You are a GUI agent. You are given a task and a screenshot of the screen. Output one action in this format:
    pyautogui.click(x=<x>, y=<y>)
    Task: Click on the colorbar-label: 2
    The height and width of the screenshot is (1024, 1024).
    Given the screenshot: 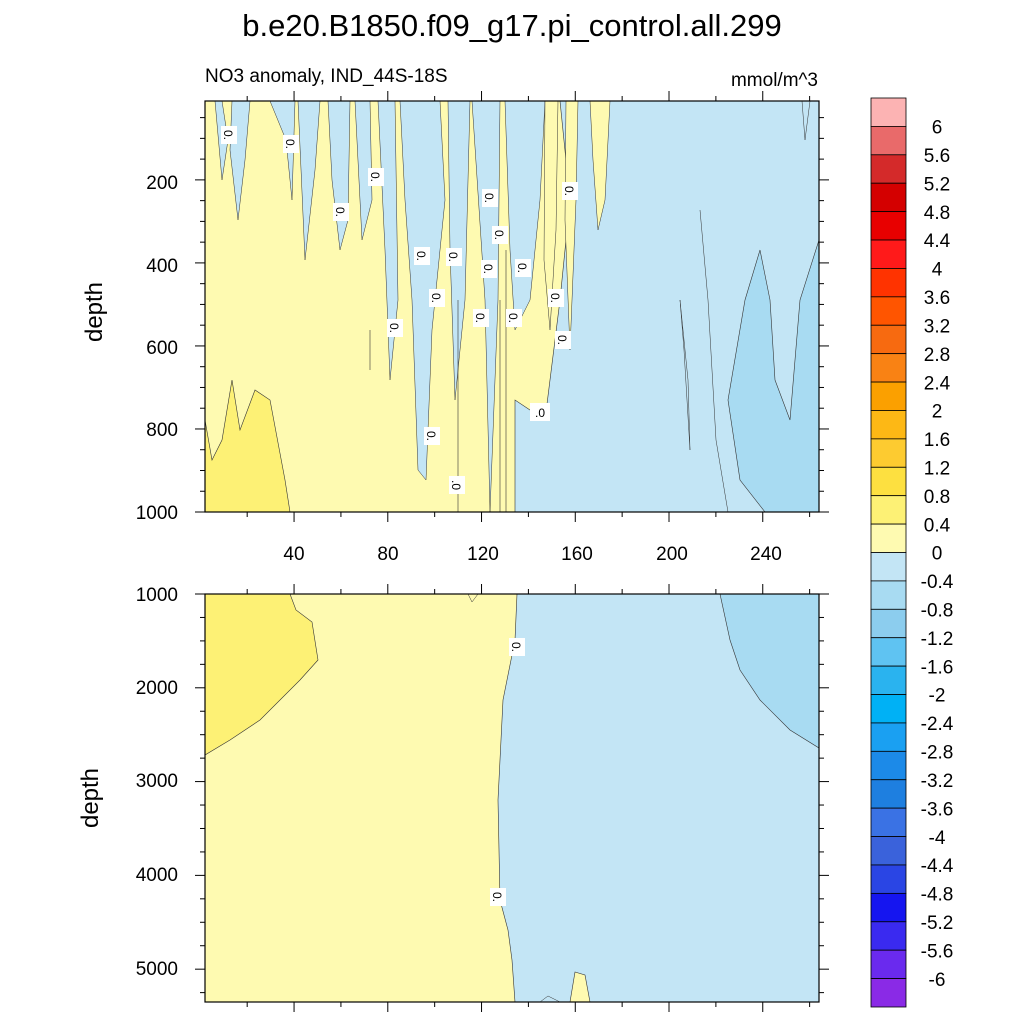 What is the action you would take?
    pyautogui.click(x=937, y=412)
    